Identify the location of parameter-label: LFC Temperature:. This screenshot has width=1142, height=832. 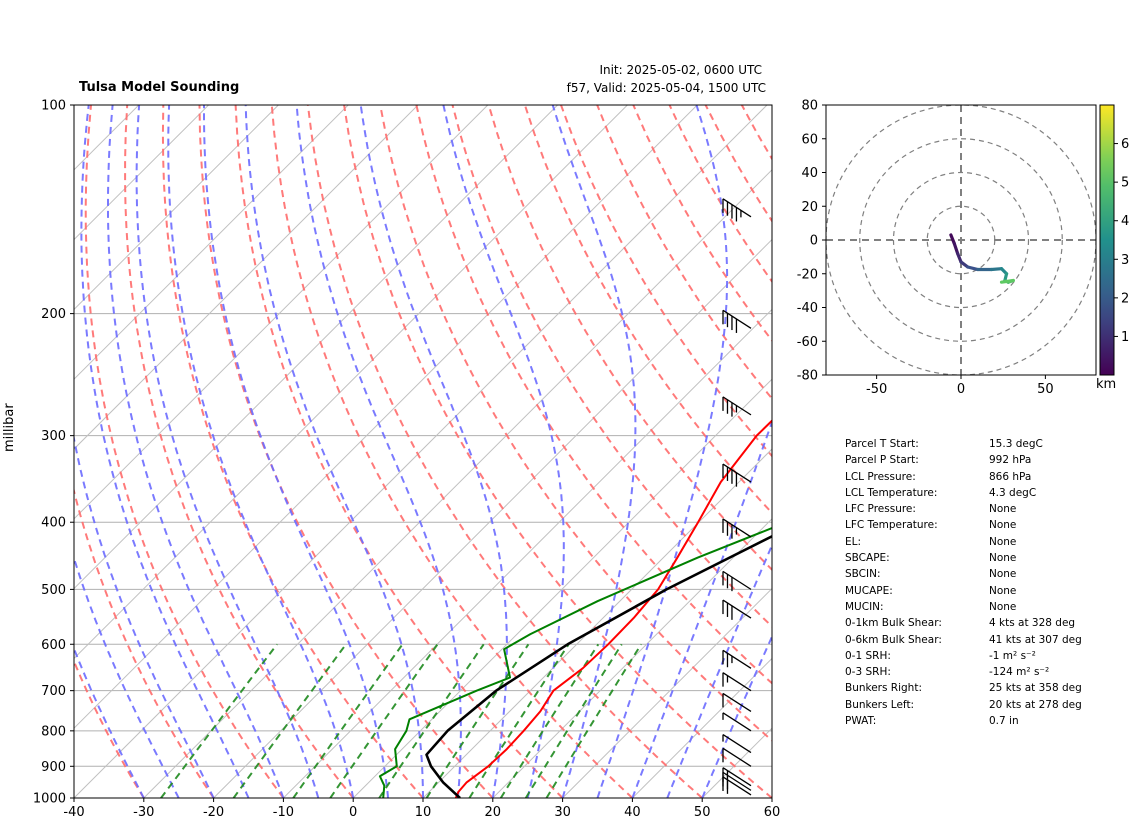
(891, 525).